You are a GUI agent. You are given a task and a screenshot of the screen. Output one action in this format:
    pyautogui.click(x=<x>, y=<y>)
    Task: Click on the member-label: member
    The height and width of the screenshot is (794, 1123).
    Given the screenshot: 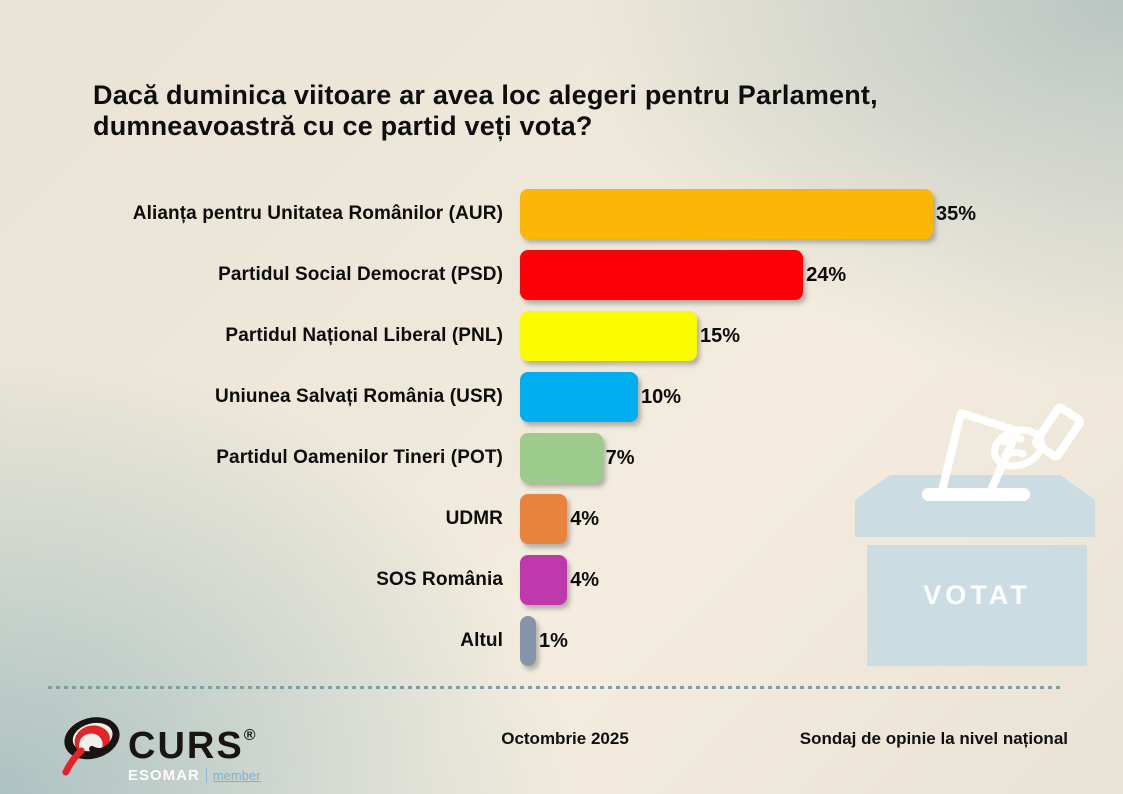 What is the action you would take?
    pyautogui.click(x=233, y=775)
    